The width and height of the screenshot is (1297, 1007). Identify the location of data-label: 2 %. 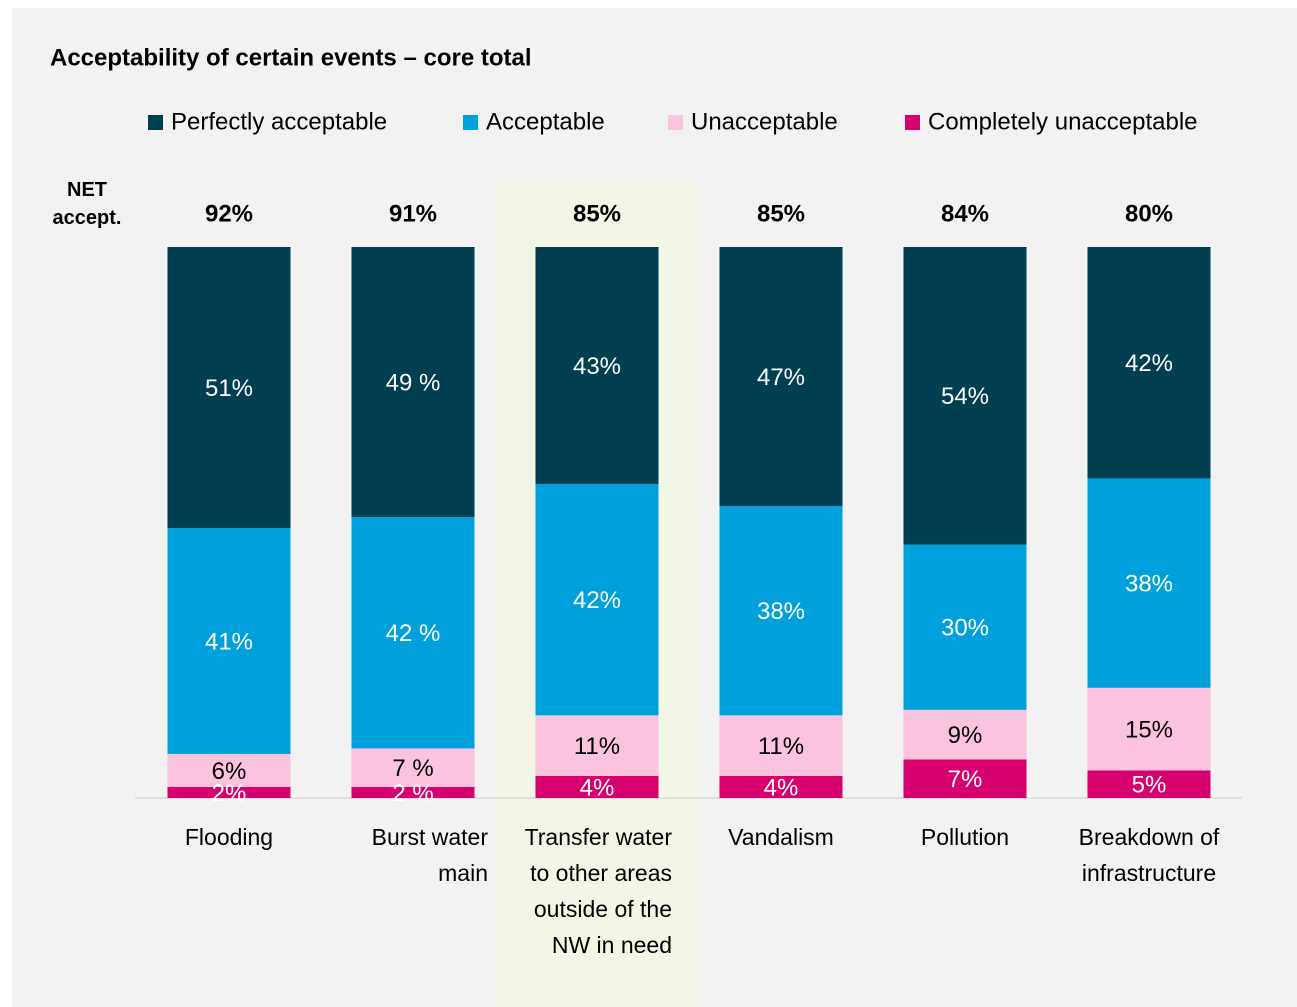
(412, 793).